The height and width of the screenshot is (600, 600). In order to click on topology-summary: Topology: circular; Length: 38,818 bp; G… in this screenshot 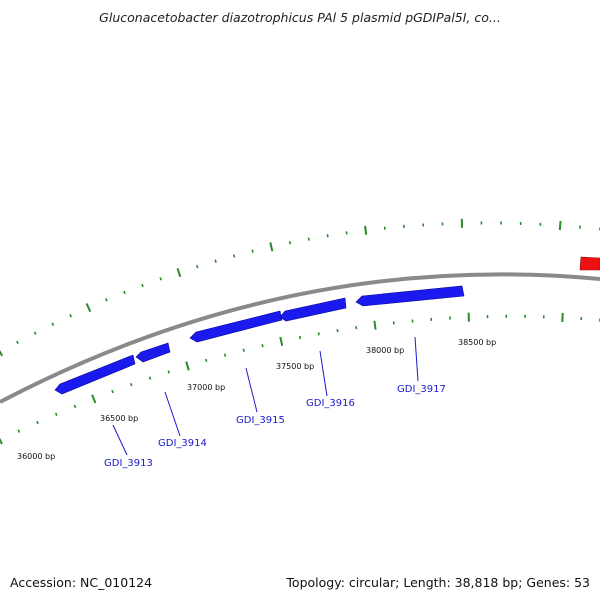, I will do `click(438, 582)`.